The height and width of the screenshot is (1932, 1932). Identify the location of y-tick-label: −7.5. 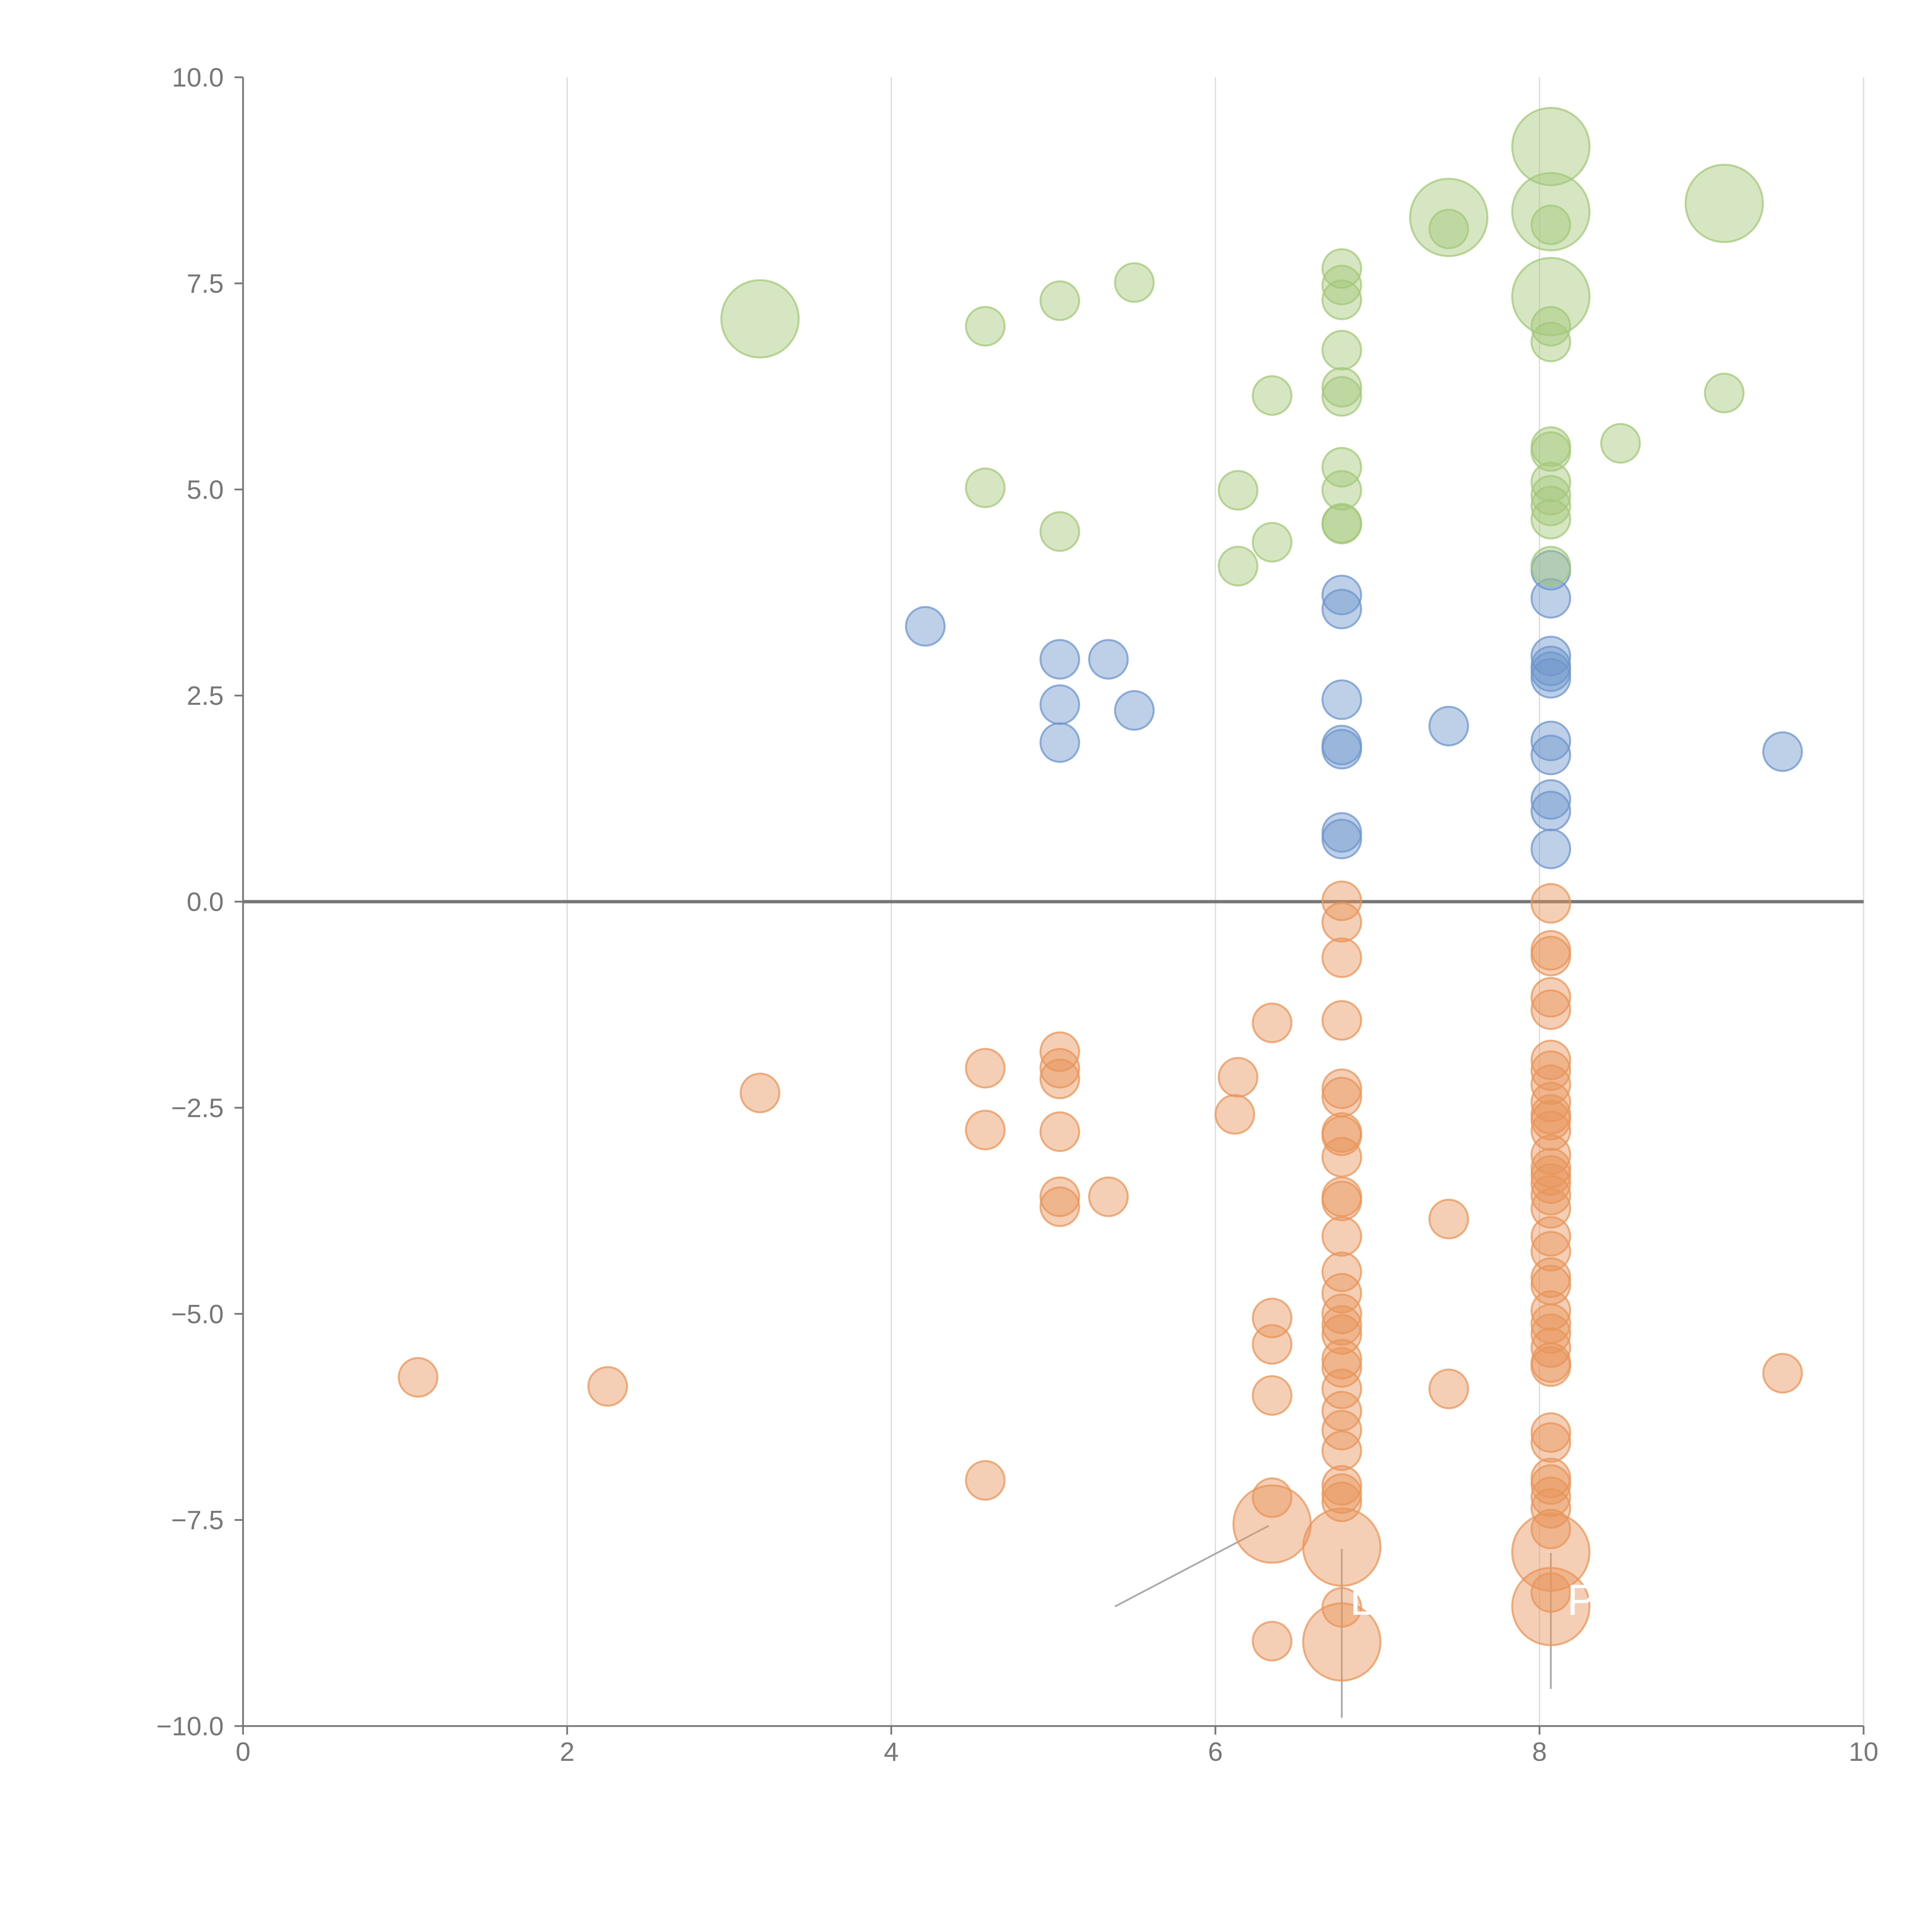
(198, 1520).